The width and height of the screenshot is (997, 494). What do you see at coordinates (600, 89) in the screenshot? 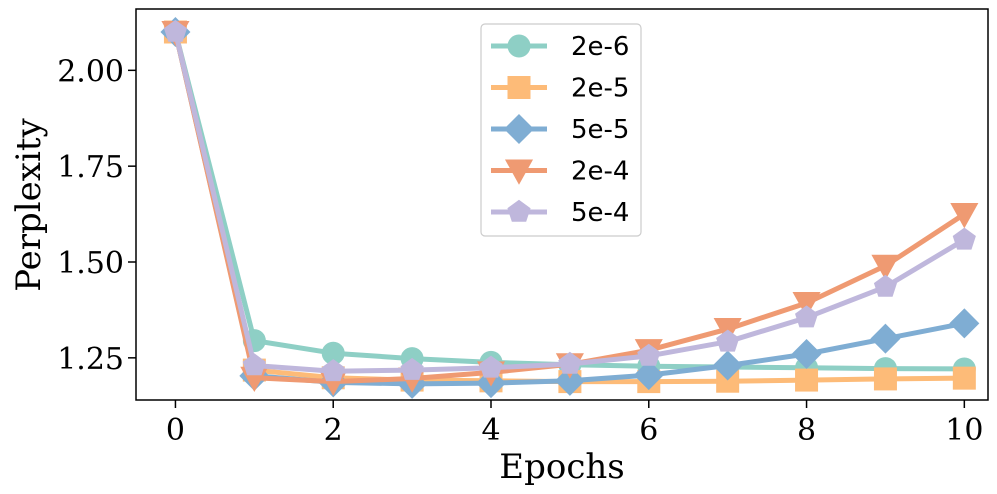
I see `legend-label: 2e-5` at bounding box center [600, 89].